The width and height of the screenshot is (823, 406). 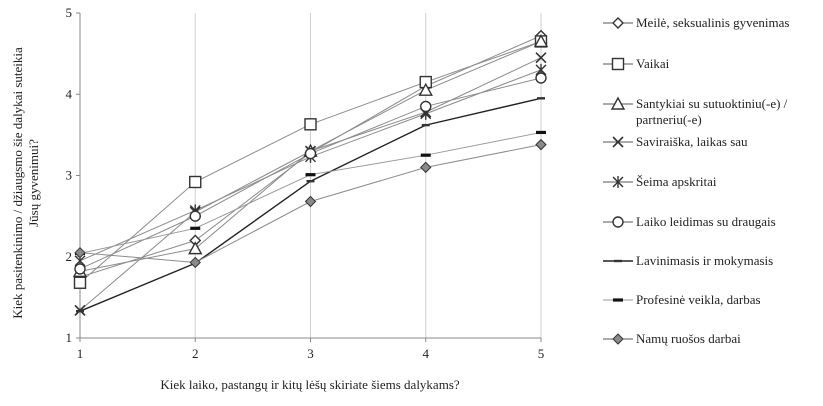 What do you see at coordinates (426, 353) in the screenshot?
I see `x-tick-label: 4` at bounding box center [426, 353].